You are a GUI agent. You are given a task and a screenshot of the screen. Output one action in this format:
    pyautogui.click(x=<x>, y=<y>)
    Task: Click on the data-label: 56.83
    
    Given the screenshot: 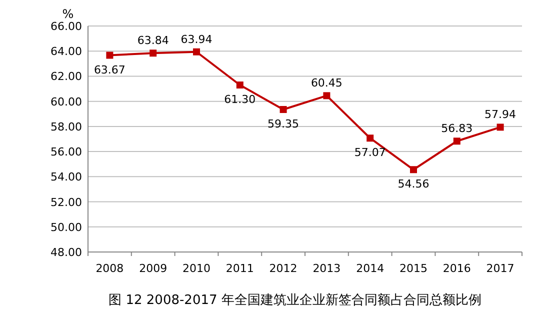 What is the action you would take?
    pyautogui.click(x=457, y=129)
    